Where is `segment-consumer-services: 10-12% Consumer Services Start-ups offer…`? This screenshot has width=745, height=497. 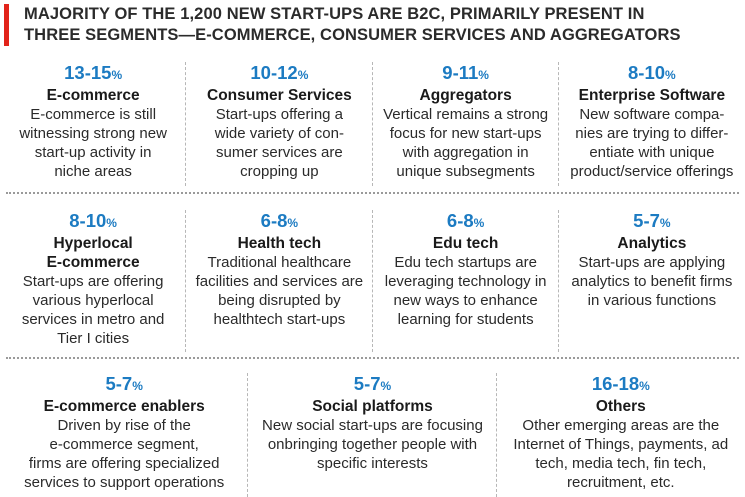
segment-consumer-services: 10-12% Consumer Services Start-ups offer… is located at coordinates (279, 122).